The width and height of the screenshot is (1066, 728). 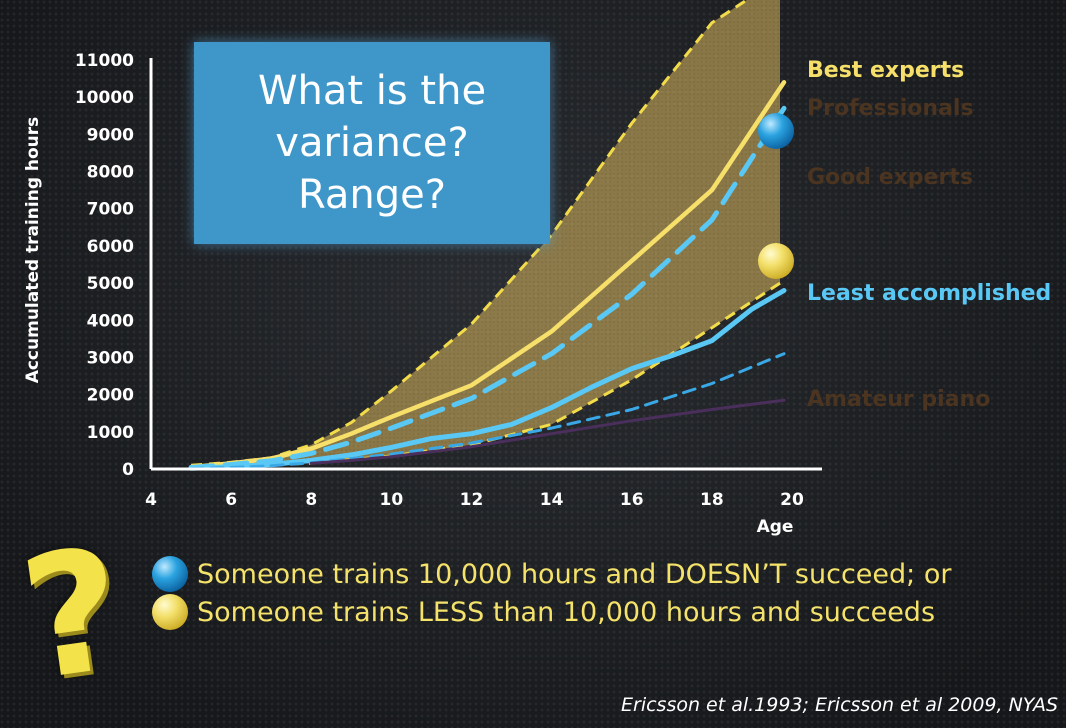 What do you see at coordinates (104, 98) in the screenshot?
I see `y-tick-label: 10000` at bounding box center [104, 98].